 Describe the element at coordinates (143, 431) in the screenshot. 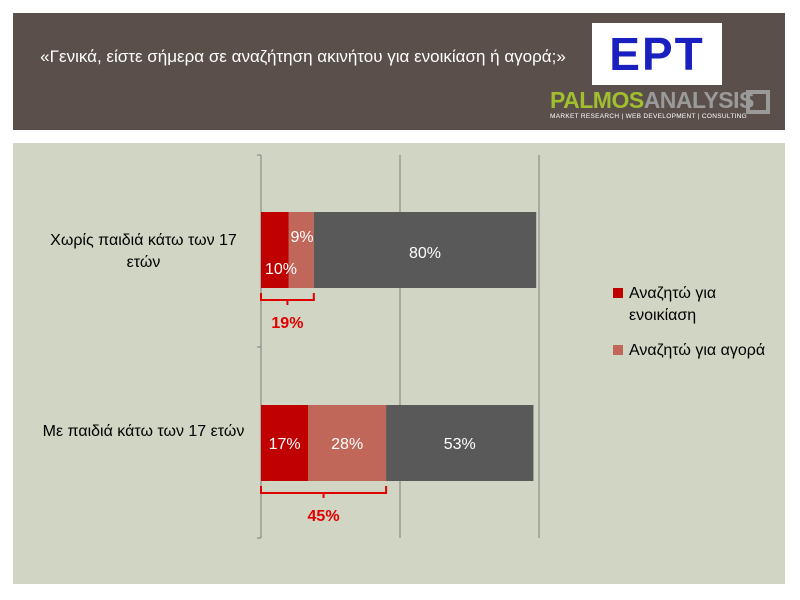

I see `category-label-1: Με παιδιά κάτω των 17 ετών` at that location.